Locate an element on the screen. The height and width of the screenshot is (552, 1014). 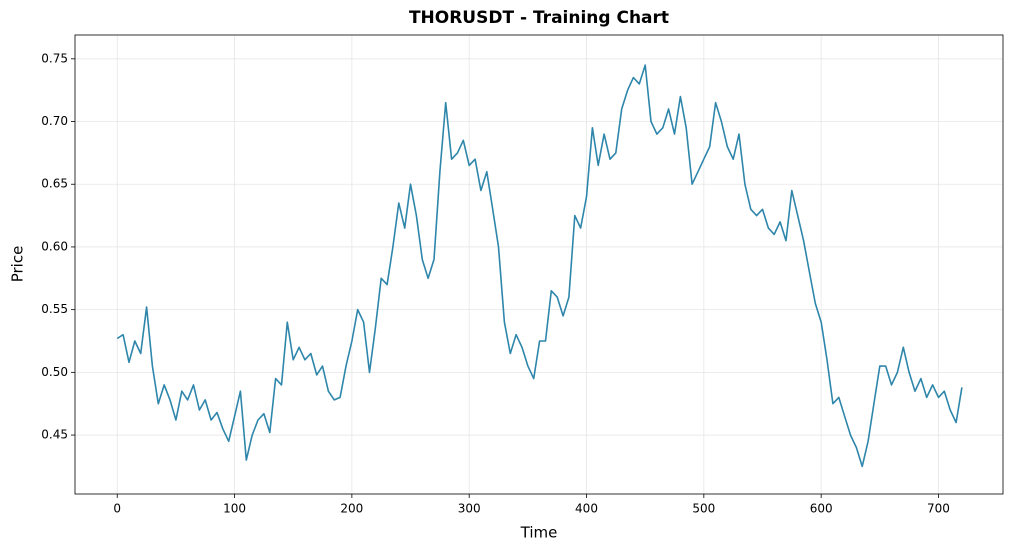
x-tick-label: 400 is located at coordinates (586, 509).